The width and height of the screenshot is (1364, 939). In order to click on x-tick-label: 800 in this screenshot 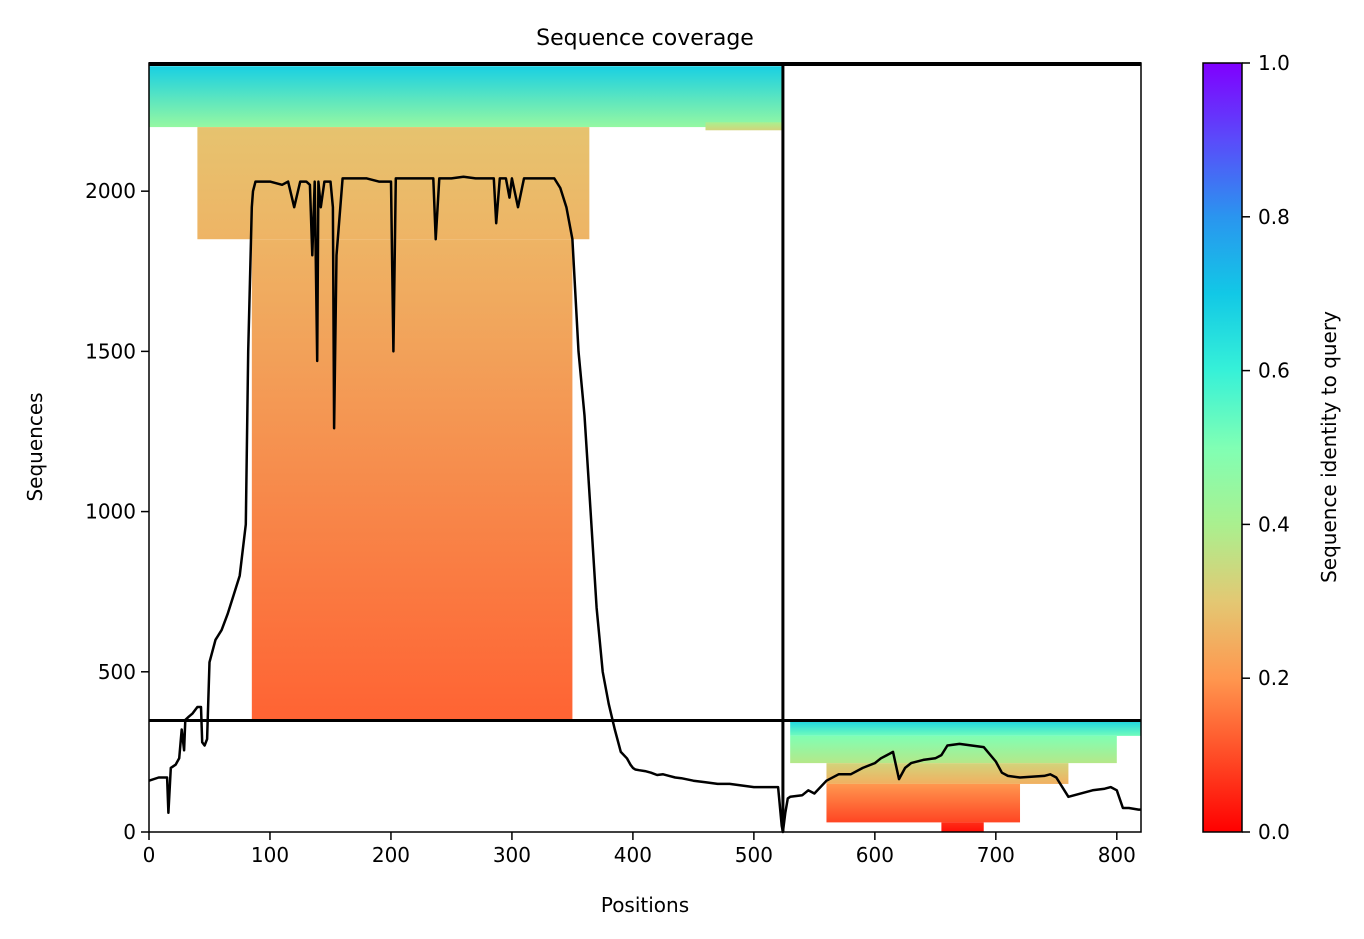, I will do `click(1117, 855)`.